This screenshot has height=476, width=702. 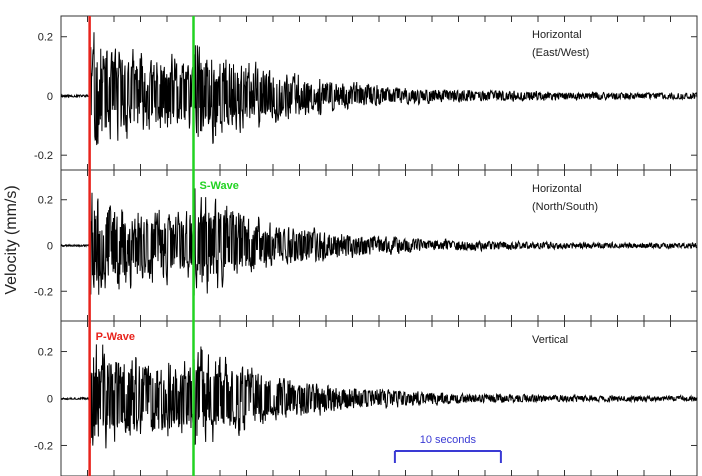 What do you see at coordinates (447, 448) in the screenshot?
I see `time-scale-bar: 10 seconds` at bounding box center [447, 448].